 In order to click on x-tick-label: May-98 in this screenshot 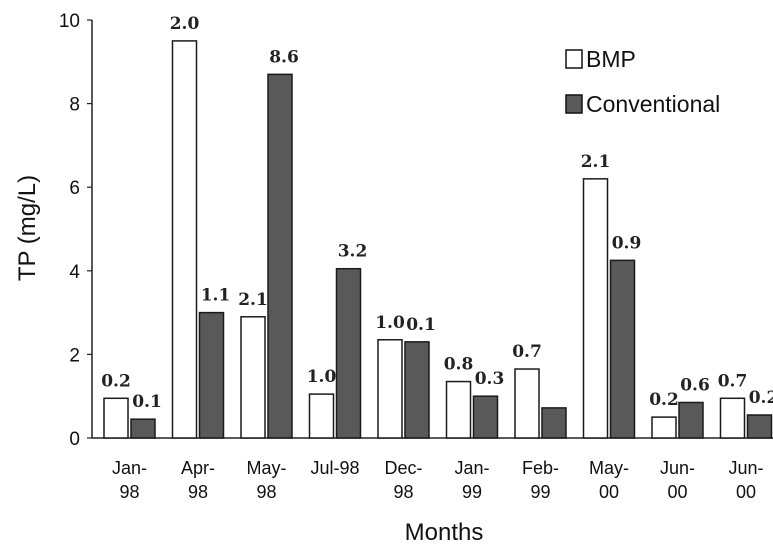, I will do `click(267, 480)`.